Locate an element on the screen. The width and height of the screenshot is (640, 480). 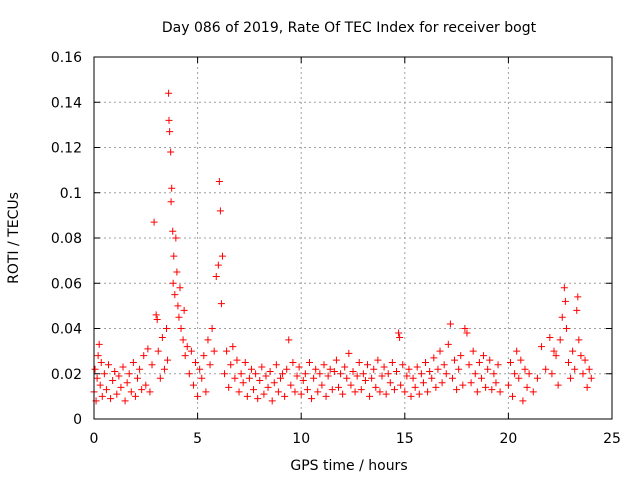
y-tick-label: 0.14 is located at coordinates (66, 103).